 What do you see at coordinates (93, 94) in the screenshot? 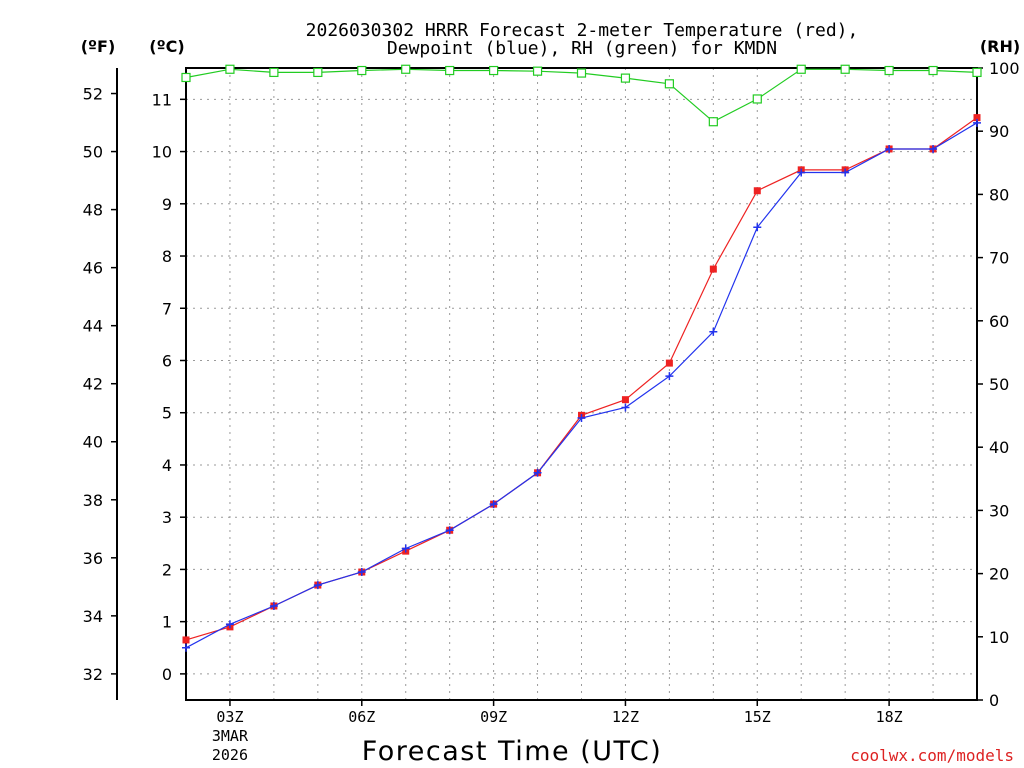
I see `fahrenheit-tick-label: 52` at bounding box center [93, 94].